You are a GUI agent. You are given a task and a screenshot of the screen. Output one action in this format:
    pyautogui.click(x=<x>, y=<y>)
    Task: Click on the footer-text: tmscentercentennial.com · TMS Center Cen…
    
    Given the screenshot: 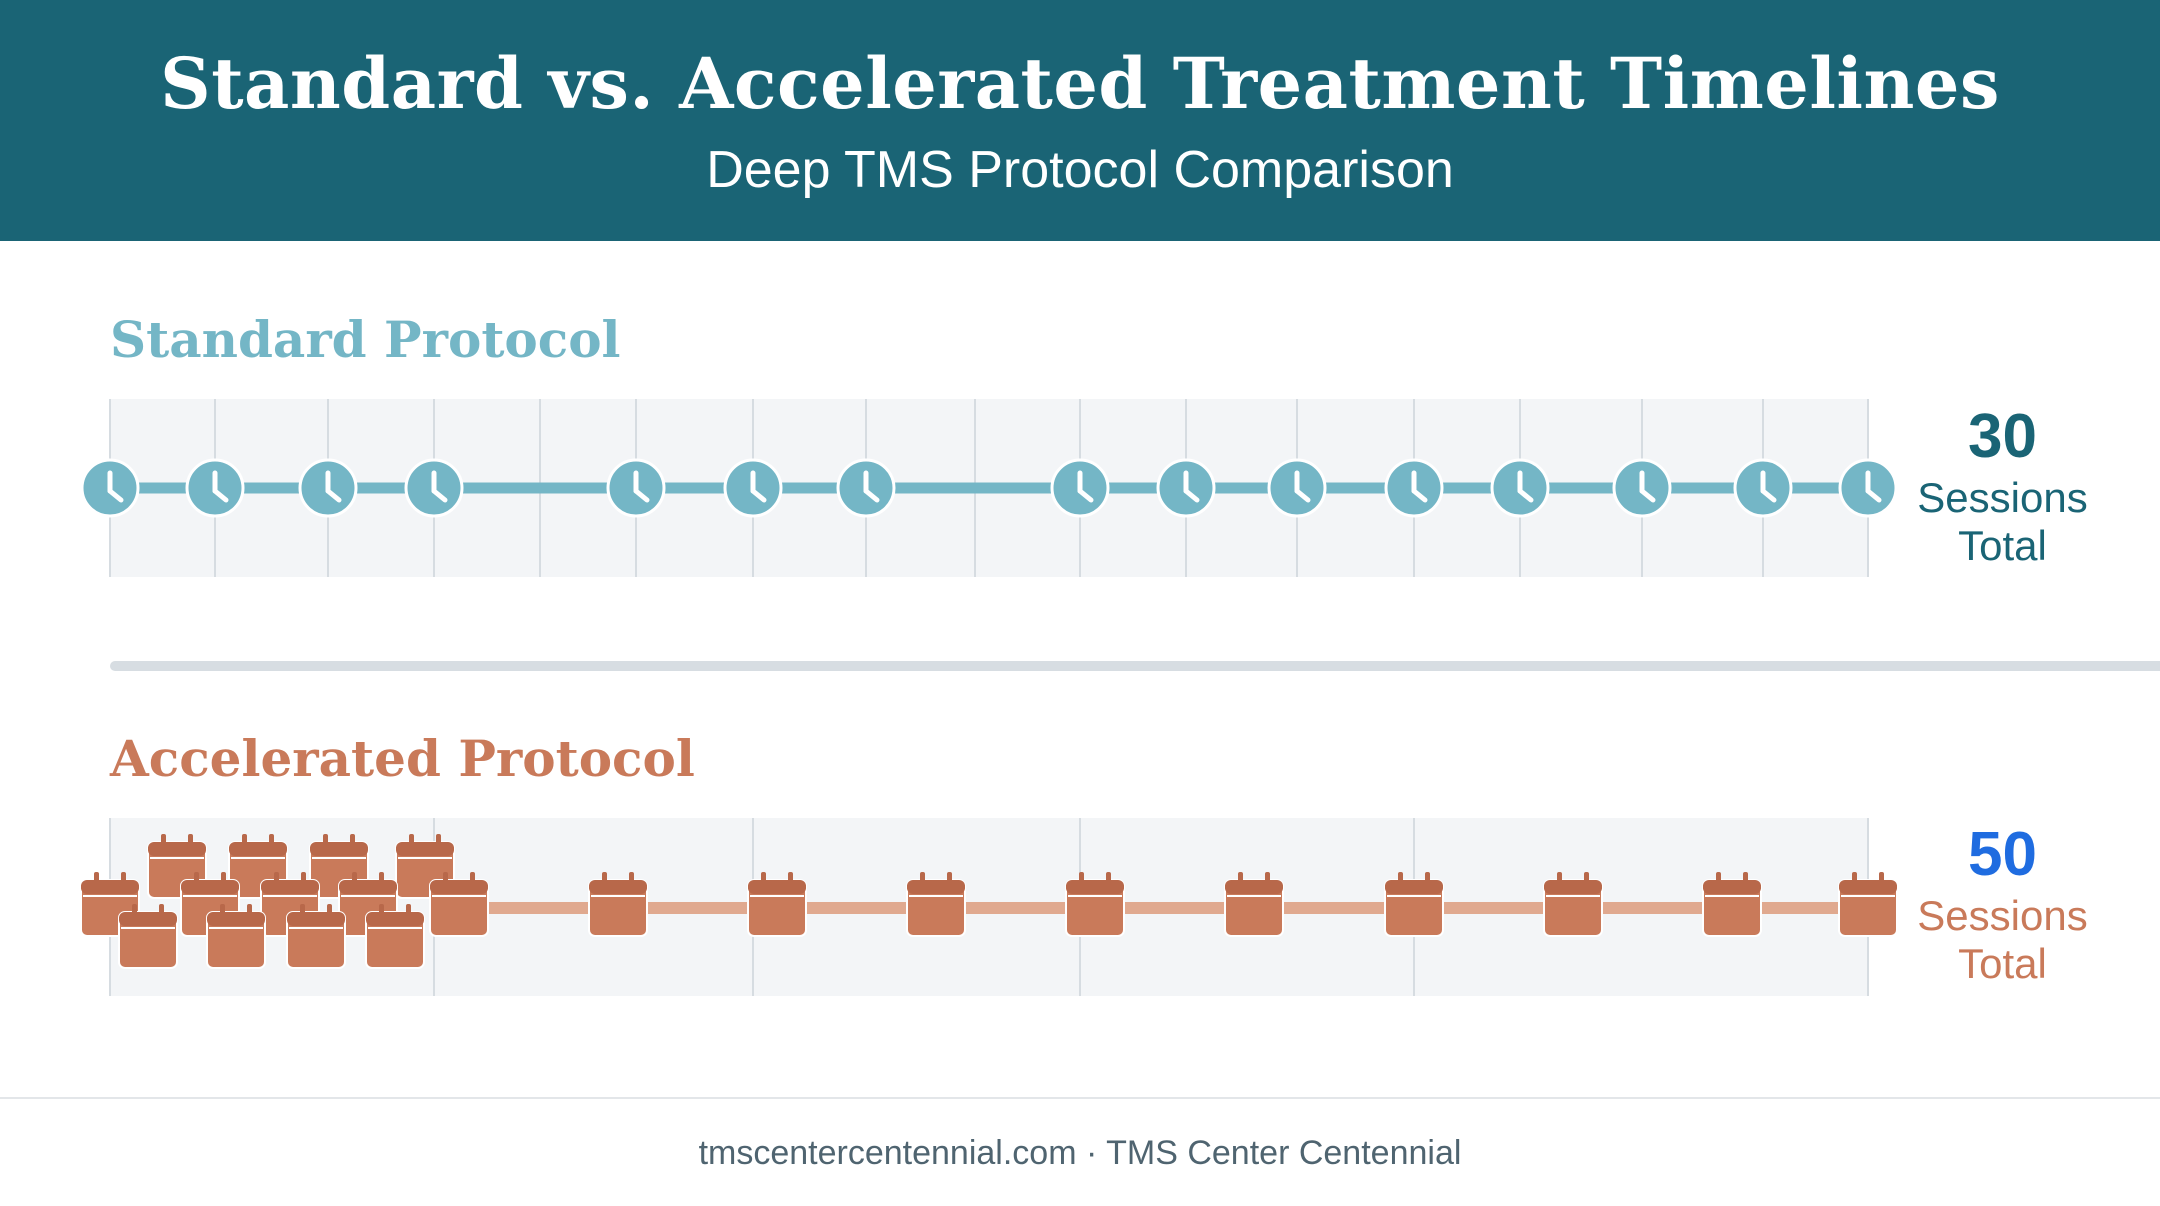 What is the action you would take?
    pyautogui.click(x=1080, y=1153)
    